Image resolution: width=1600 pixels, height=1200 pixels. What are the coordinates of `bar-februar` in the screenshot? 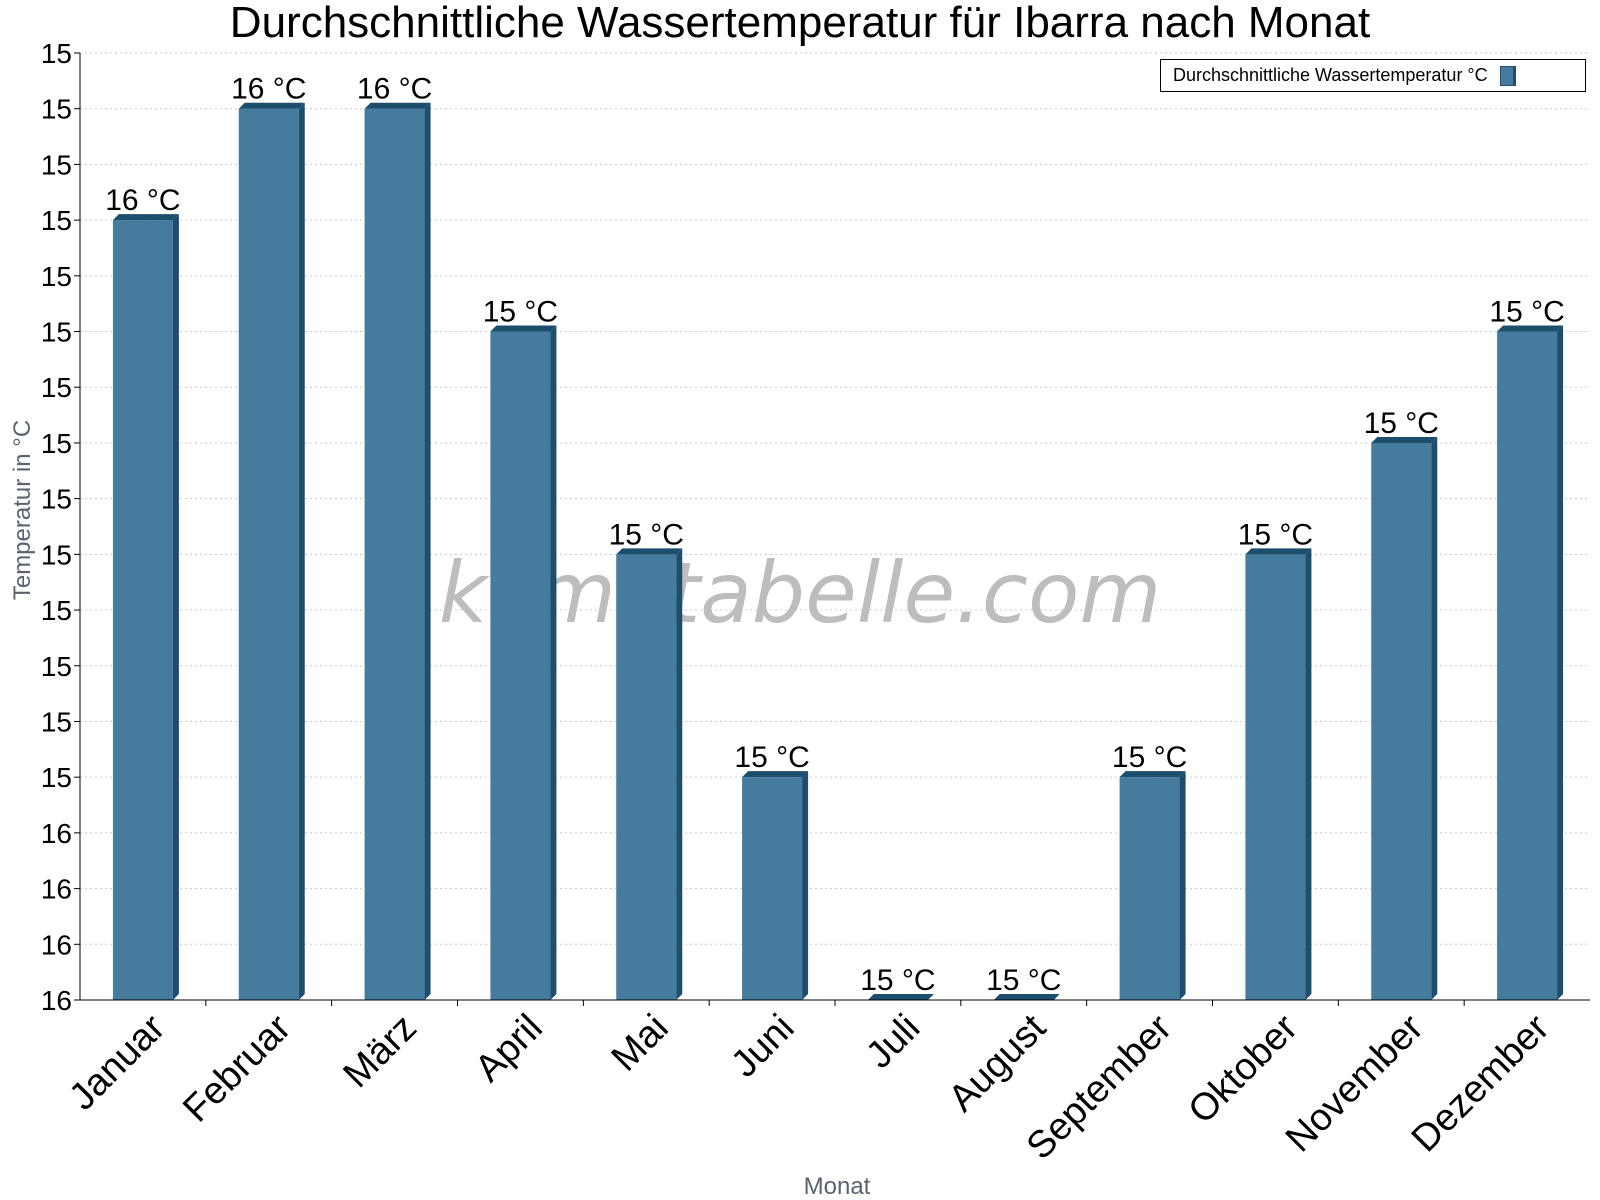 It's located at (271, 551).